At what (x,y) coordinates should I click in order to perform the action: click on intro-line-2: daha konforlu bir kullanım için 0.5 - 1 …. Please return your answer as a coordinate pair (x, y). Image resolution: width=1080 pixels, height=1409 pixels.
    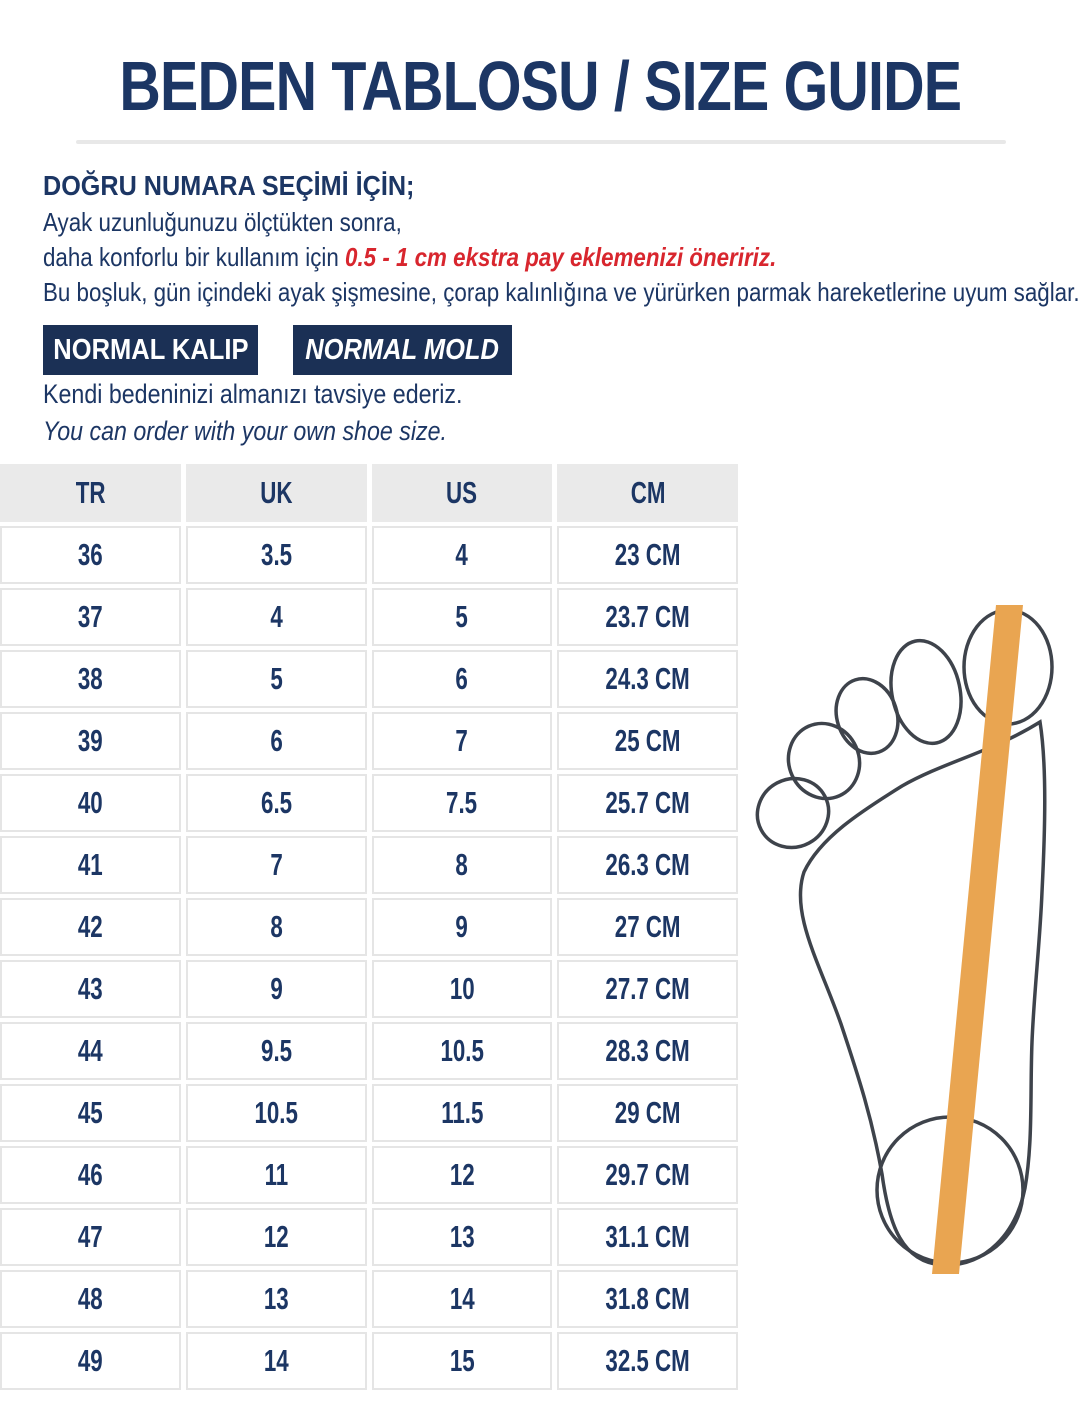
    Looking at the image, I should click on (486, 257).